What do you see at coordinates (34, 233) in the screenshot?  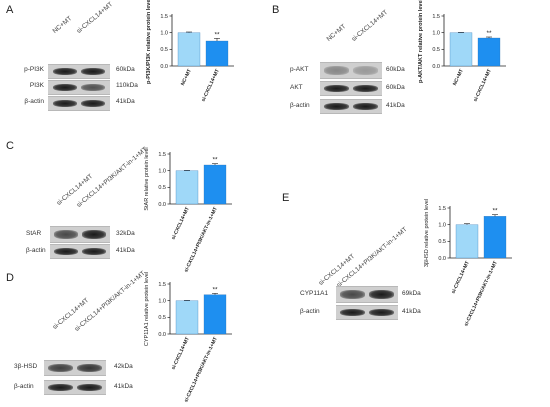 I see `blot-row-label: StAR` at bounding box center [34, 233].